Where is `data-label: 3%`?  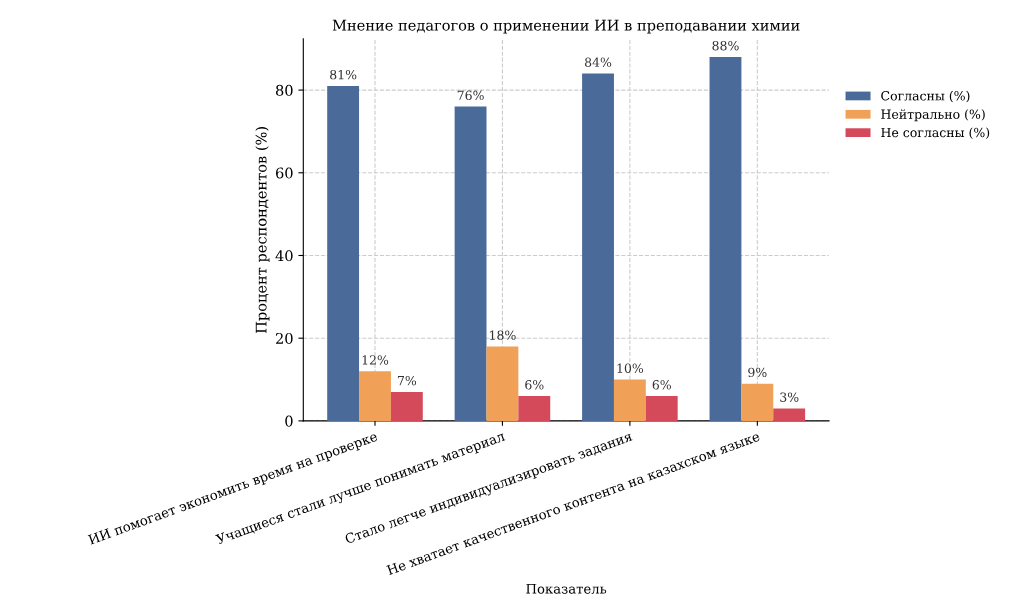 data-label: 3% is located at coordinates (789, 397).